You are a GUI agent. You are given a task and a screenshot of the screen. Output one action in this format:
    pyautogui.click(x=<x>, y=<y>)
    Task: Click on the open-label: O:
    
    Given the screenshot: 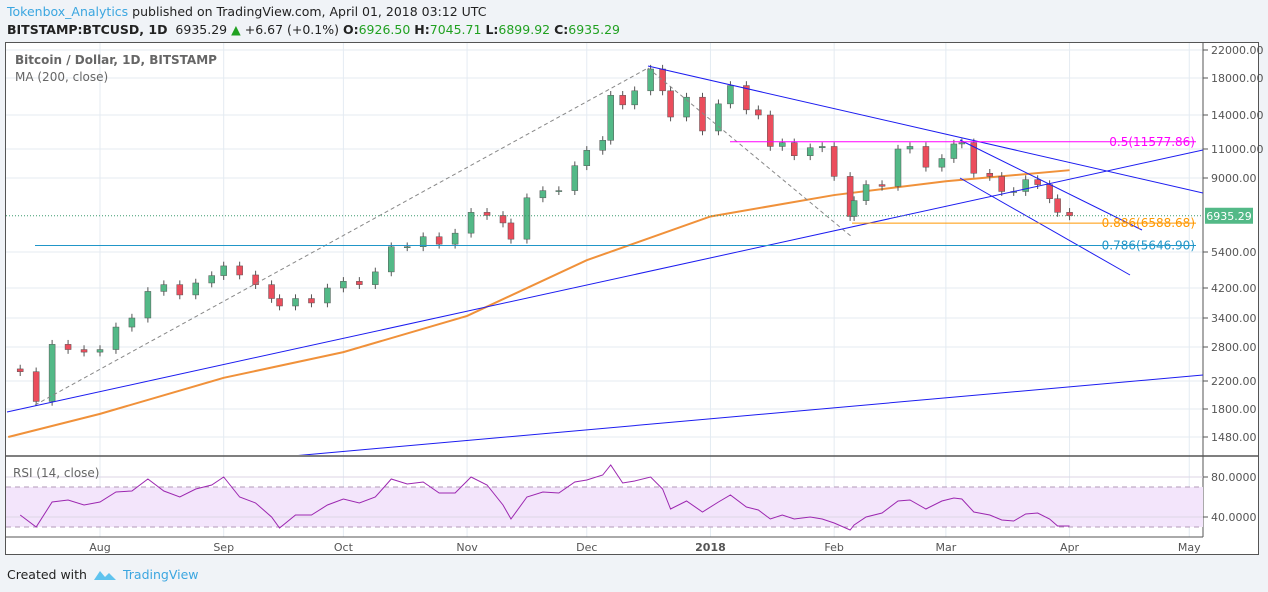 What is the action you would take?
    pyautogui.click(x=350, y=29)
    